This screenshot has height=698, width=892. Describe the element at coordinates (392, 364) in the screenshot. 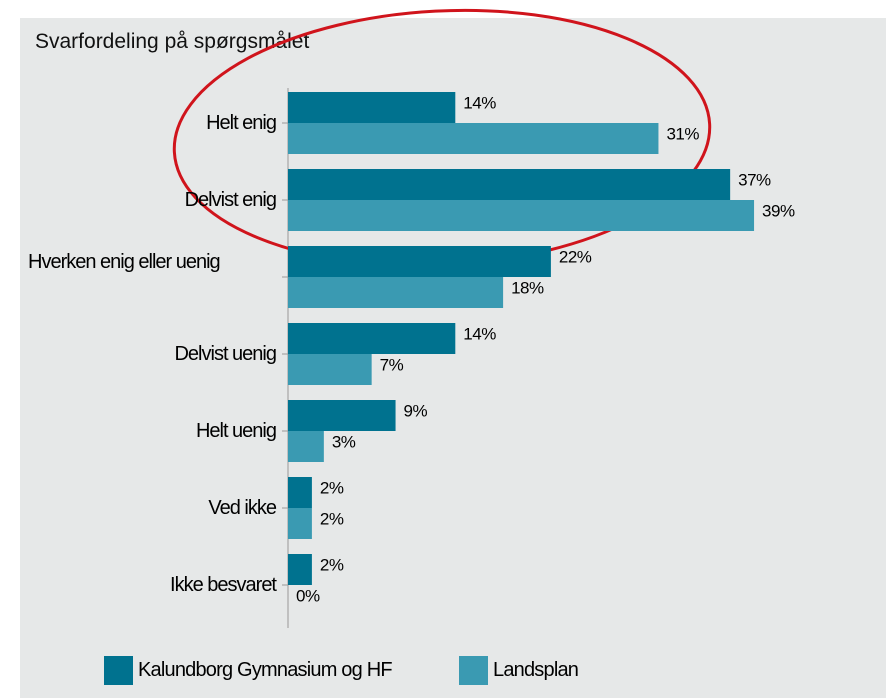

I see `value-label: 7%` at that location.